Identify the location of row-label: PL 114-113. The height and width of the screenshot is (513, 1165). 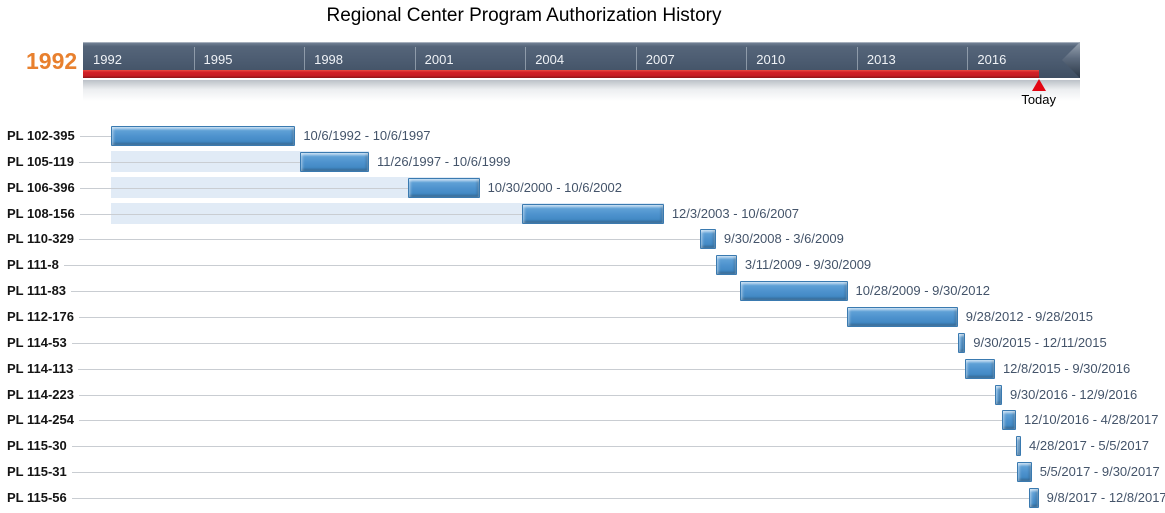
(40, 368).